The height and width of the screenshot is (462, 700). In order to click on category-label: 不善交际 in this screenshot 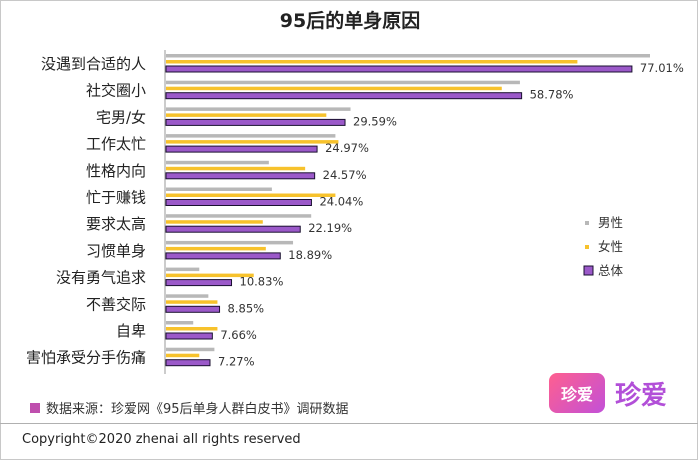, I will do `click(116, 304)`.